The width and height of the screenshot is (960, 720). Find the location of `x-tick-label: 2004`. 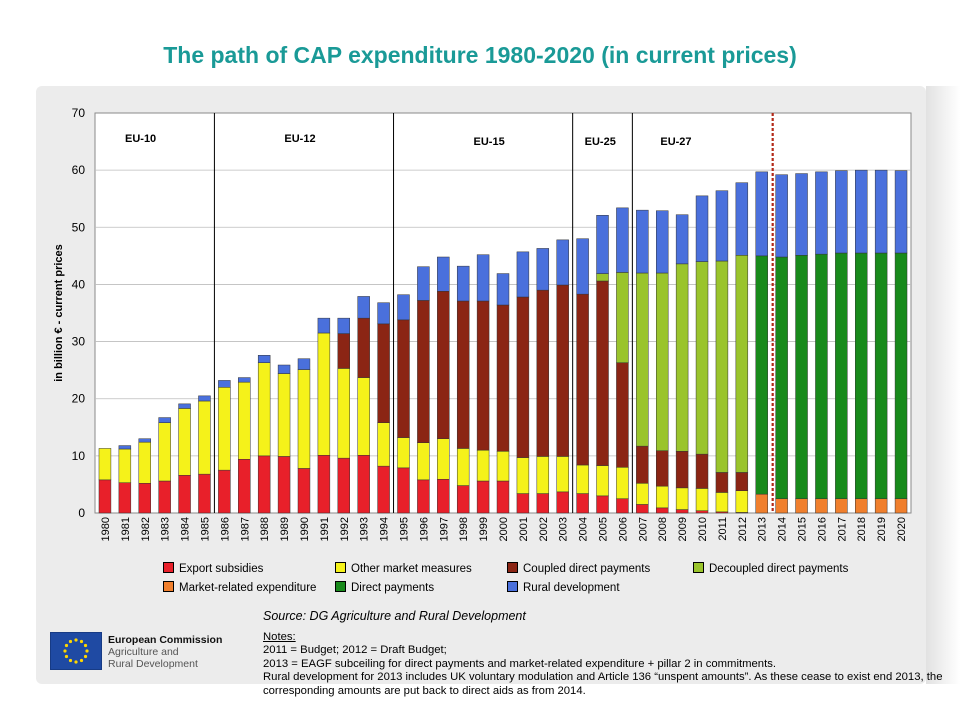

x-tick-label: 2004 is located at coordinates (584, 529).